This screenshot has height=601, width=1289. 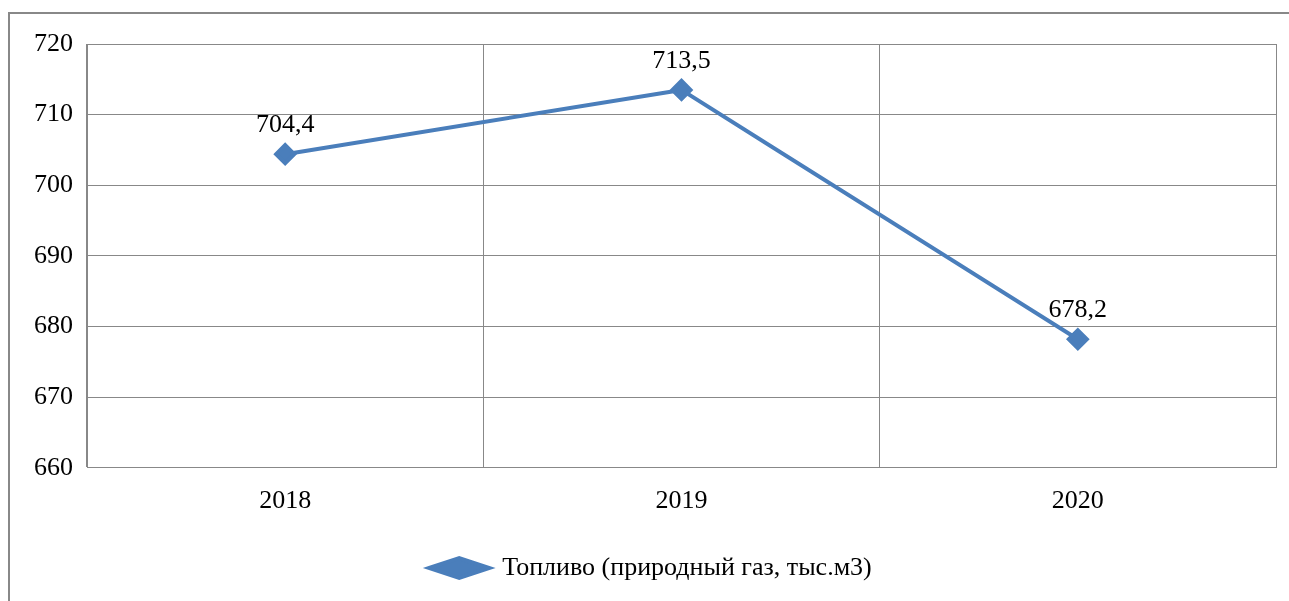 What do you see at coordinates (53, 113) in the screenshot?
I see `y-tick-label: 710` at bounding box center [53, 113].